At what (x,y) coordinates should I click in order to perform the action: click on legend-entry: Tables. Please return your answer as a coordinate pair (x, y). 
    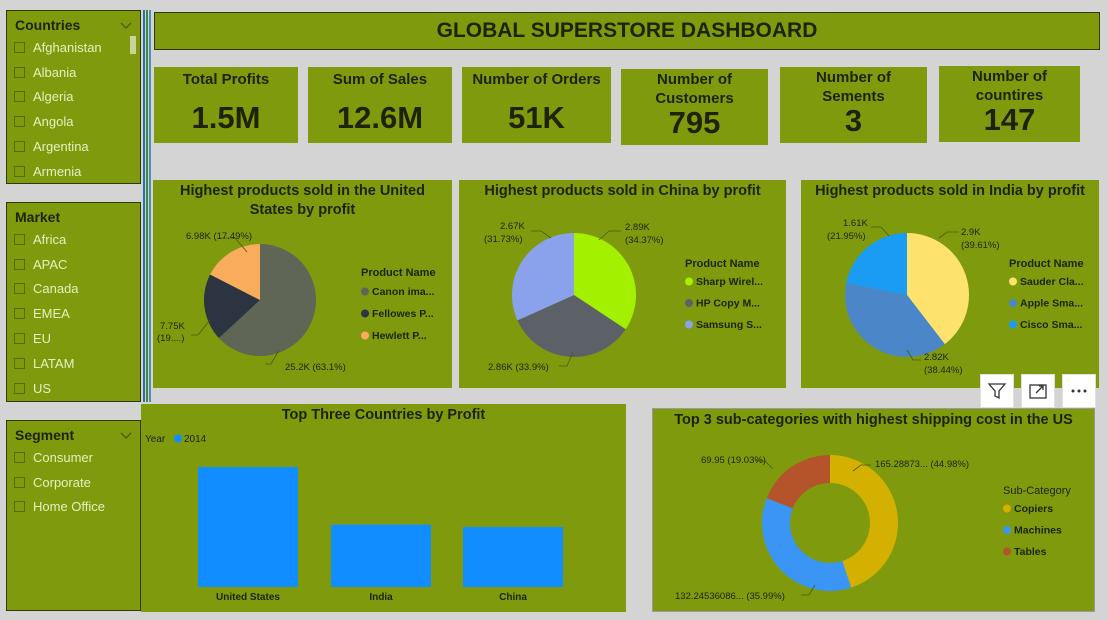
    Looking at the image, I should click on (1030, 552).